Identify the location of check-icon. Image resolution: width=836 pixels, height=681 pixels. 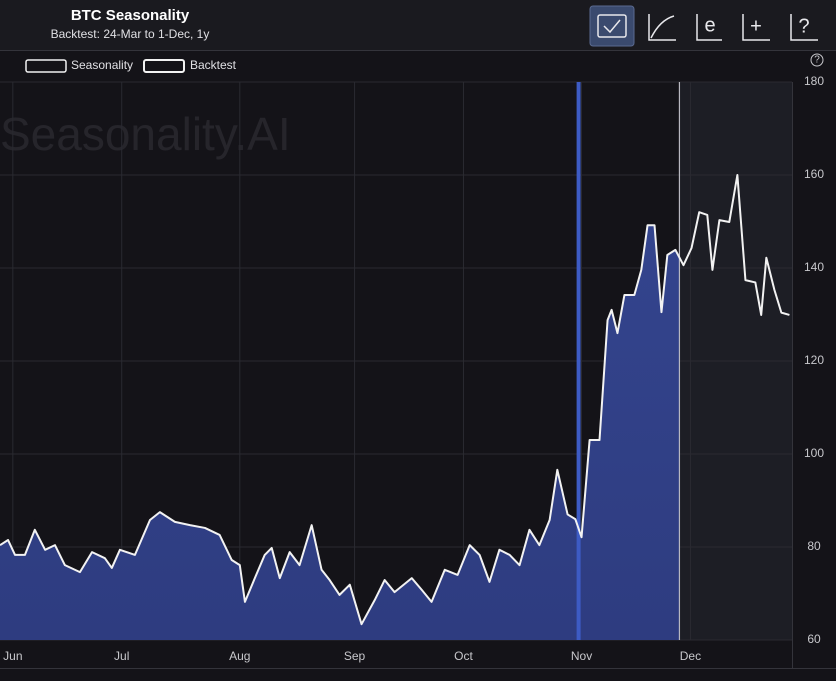
(612, 26).